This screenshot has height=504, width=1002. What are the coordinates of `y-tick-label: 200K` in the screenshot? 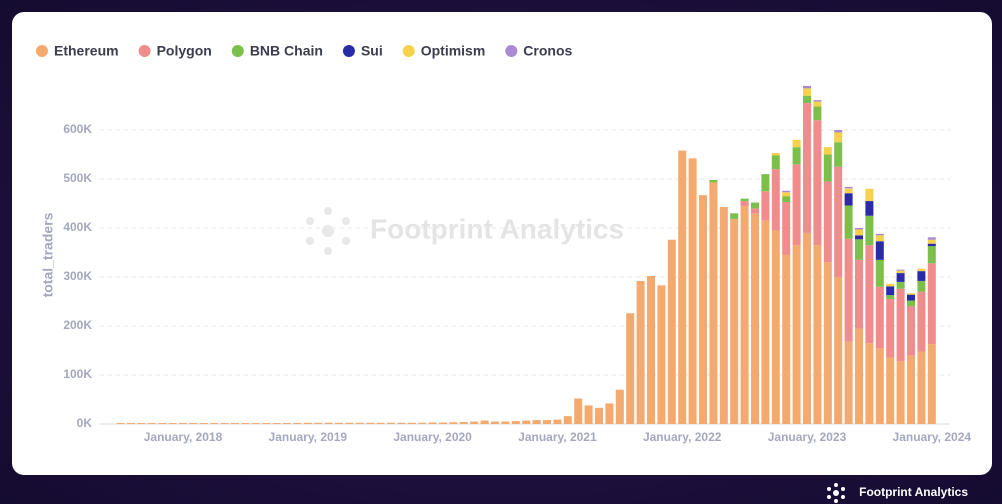 It's located at (77, 325).